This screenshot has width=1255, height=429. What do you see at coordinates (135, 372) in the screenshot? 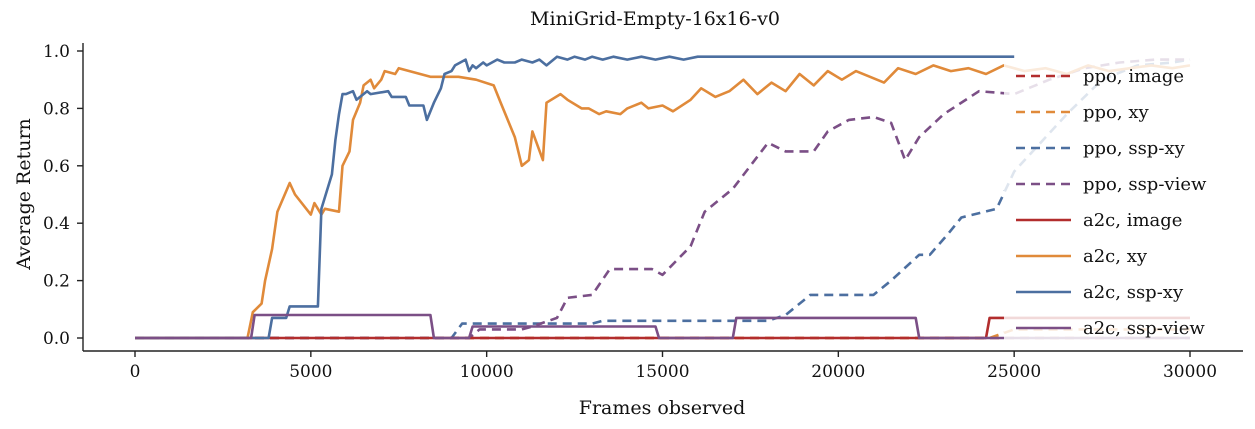
I see `x-tick-label: 0` at bounding box center [135, 372].